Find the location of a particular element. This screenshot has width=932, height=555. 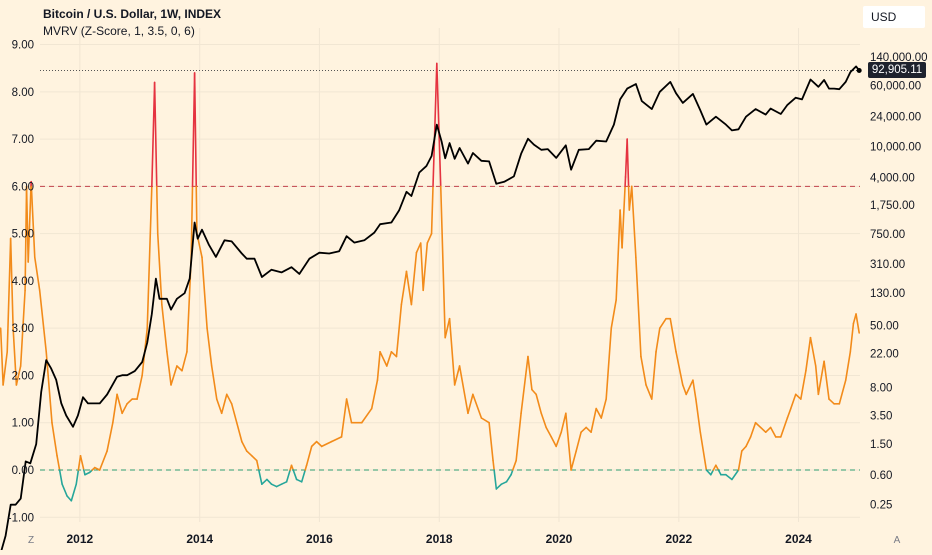

left-tick-label: 1.00 is located at coordinates (23, 424).